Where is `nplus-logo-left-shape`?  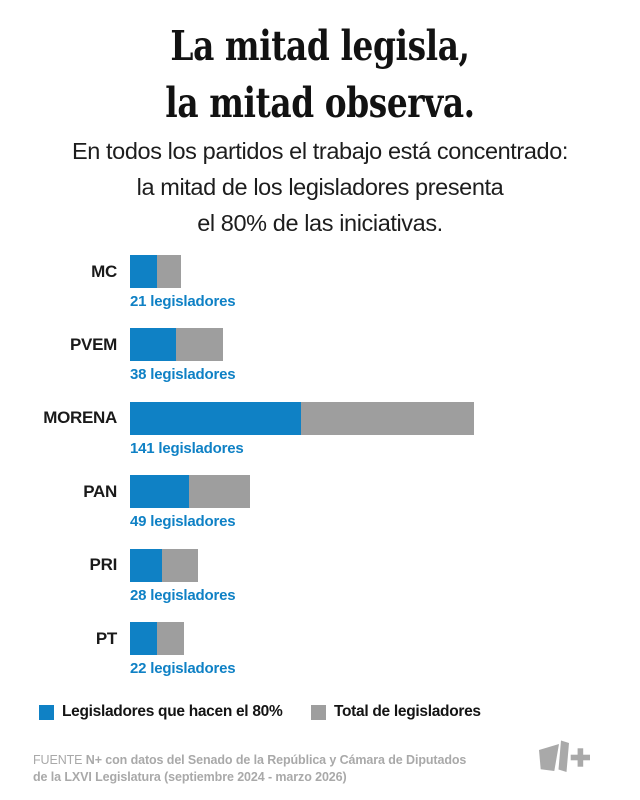 nplus-logo-left-shape is located at coordinates (549, 757).